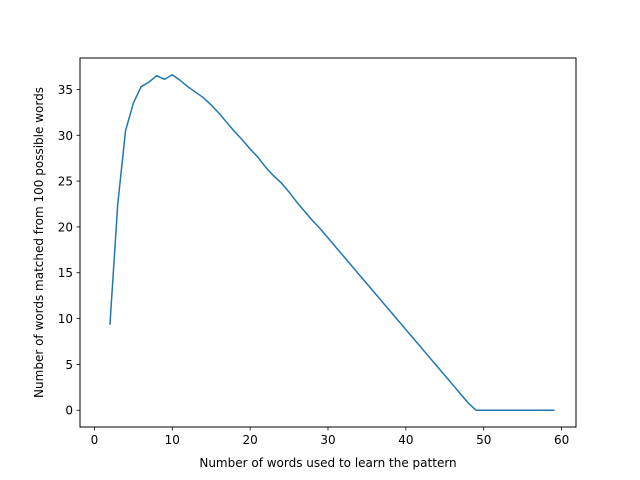 The width and height of the screenshot is (640, 480). I want to click on y-tick-label: 15, so click(65, 273).